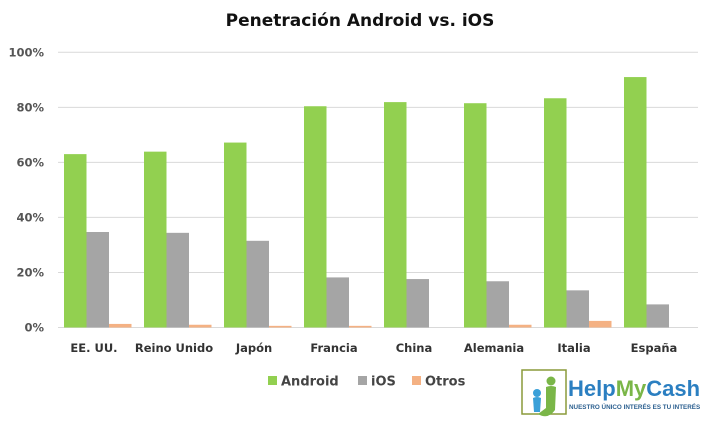  What do you see at coordinates (174, 348) in the screenshot?
I see `x-tick-label: Reino Unido` at bounding box center [174, 348].